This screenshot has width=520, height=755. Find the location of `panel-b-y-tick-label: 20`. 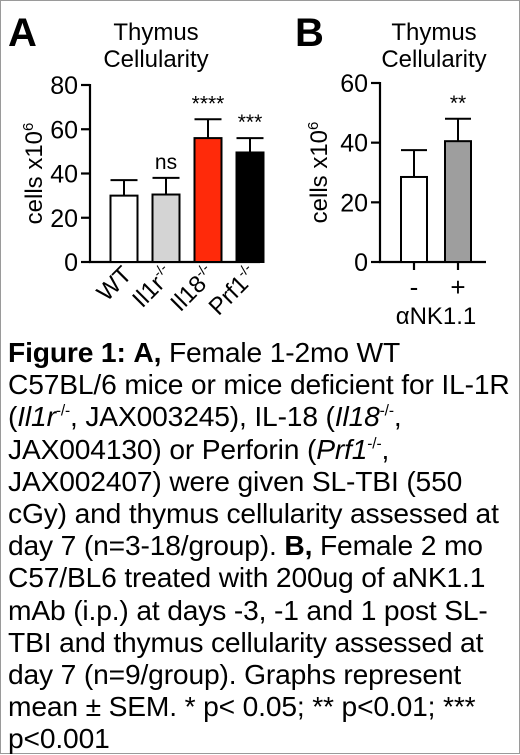

panel-b-y-tick-label: 20 is located at coordinates (354, 203).